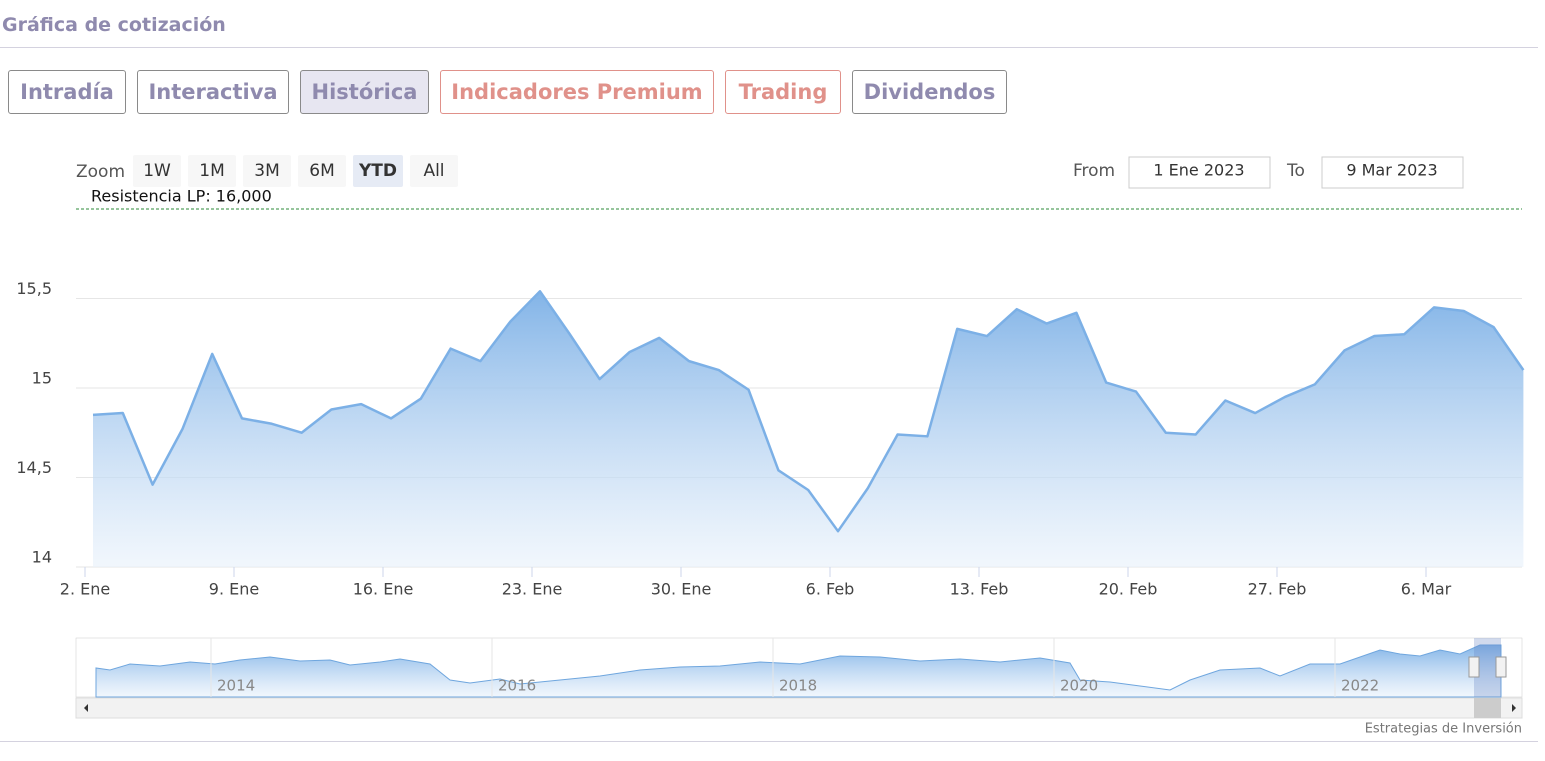 The width and height of the screenshot is (1545, 761). I want to click on scroll-right, so click(1514, 708).